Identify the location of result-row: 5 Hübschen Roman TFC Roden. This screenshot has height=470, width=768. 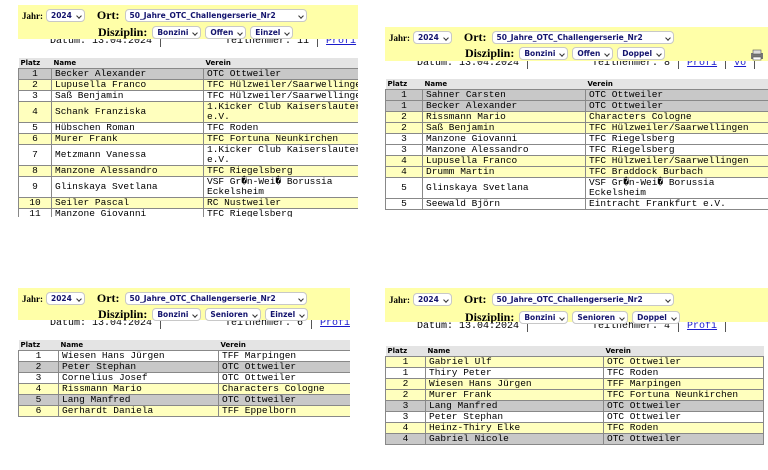
(188, 128).